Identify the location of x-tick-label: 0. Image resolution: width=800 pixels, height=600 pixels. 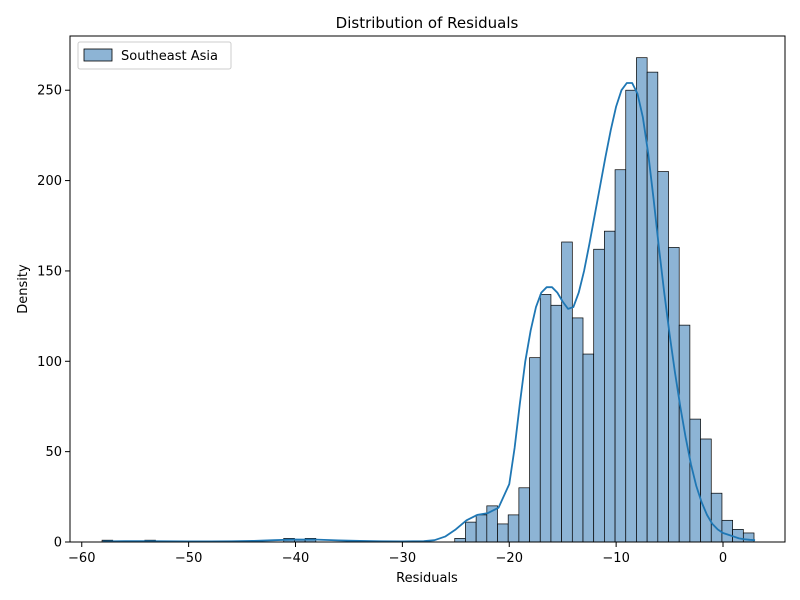
(723, 558).